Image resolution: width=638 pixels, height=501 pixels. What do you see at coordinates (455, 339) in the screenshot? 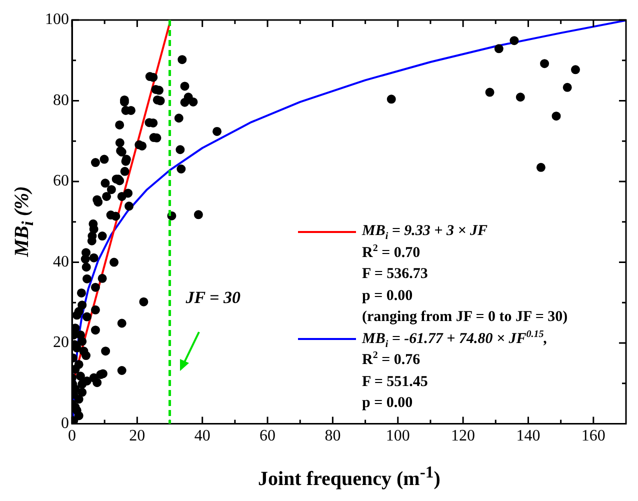
I see `legend-label: MB$_{i}$ = -61.77 + 74.80 × JF$^{0.15}$,` at bounding box center [455, 339].